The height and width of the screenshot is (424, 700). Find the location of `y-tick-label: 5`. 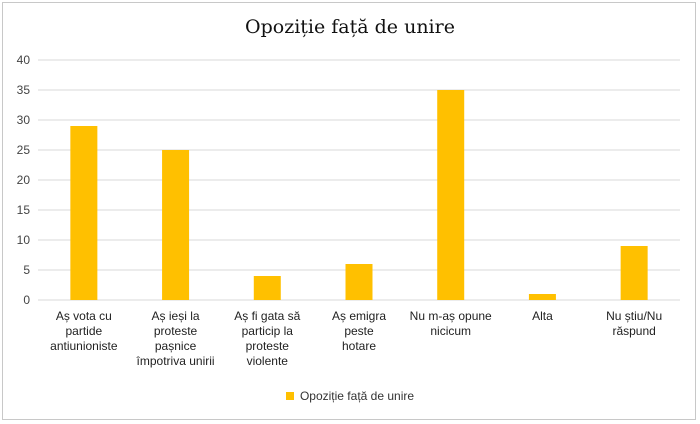

y-tick-label: 5 is located at coordinates (26, 270).